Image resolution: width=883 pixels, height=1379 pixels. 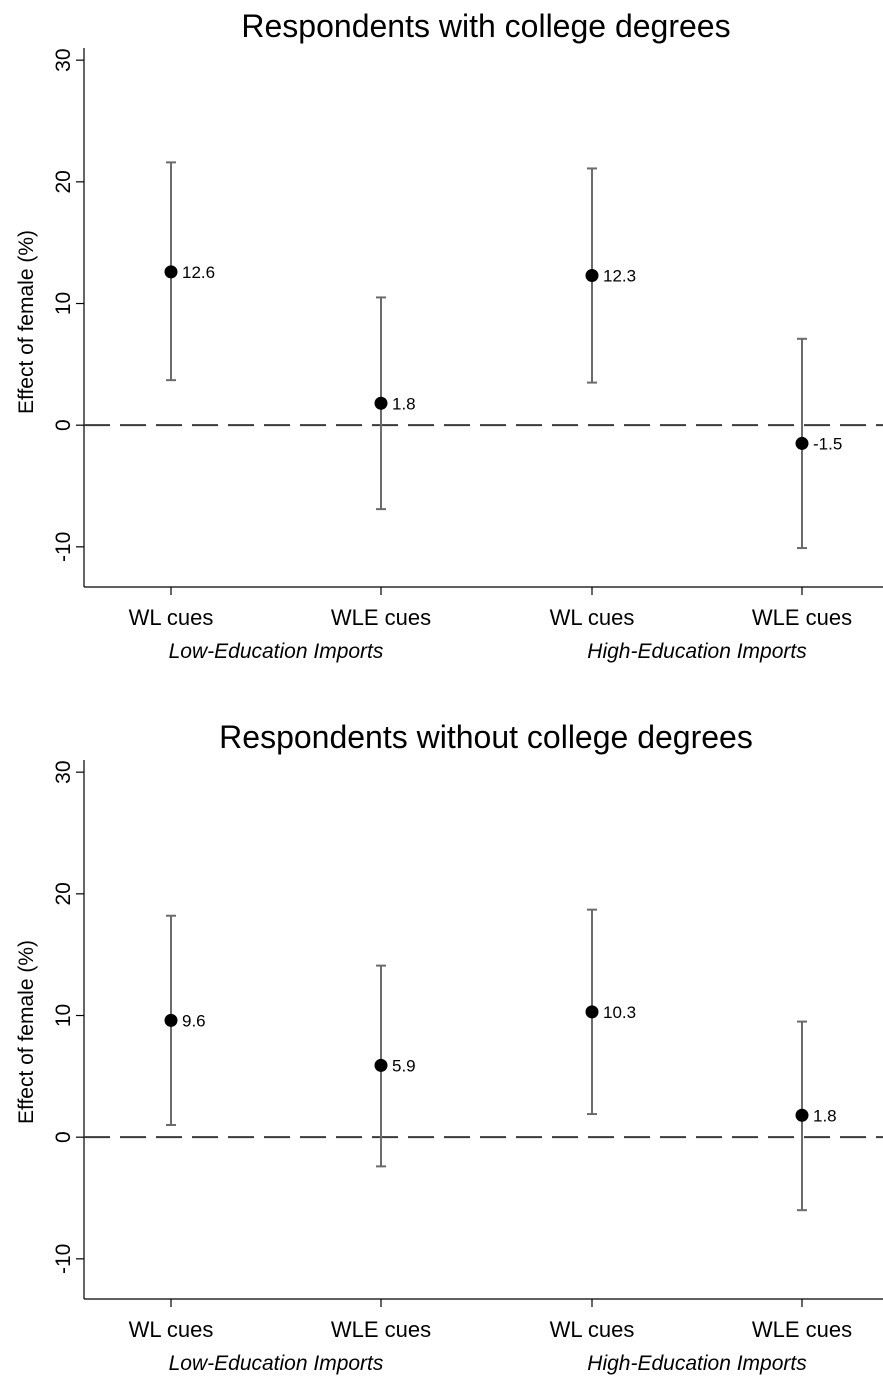 What do you see at coordinates (486, 737) in the screenshot?
I see `panel-title: Respondents without college degrees` at bounding box center [486, 737].